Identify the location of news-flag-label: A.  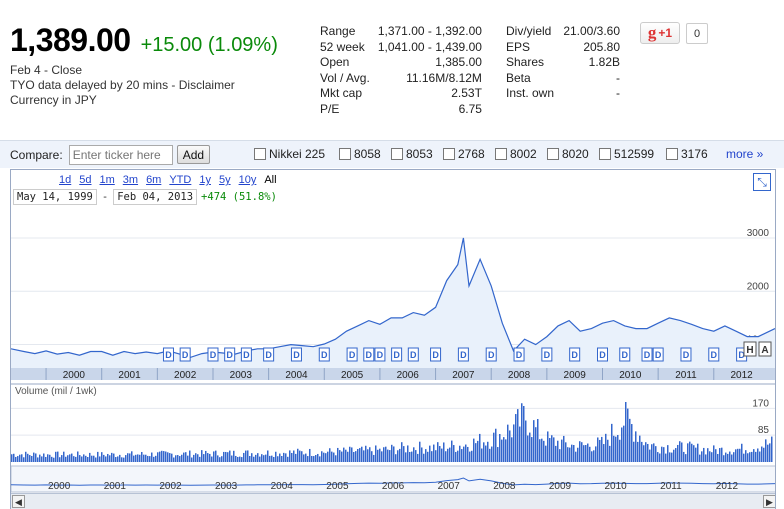
(764, 350).